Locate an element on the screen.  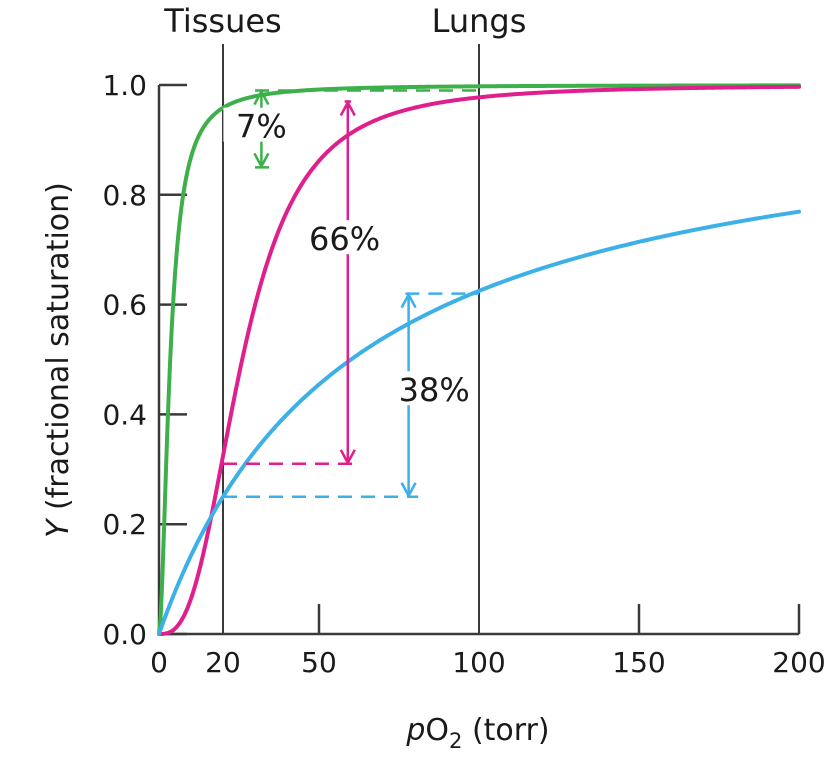
y-tick-label: 0.4 is located at coordinates (124, 414).